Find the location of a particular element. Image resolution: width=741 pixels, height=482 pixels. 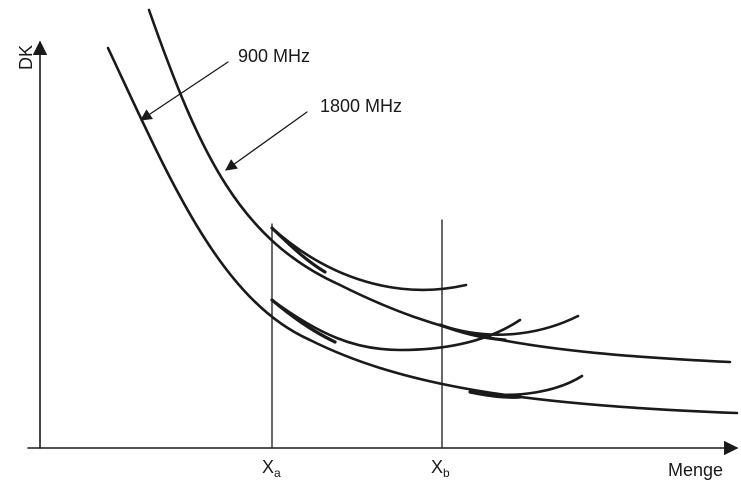

arrow-1800mhz is located at coordinates (266, 141).